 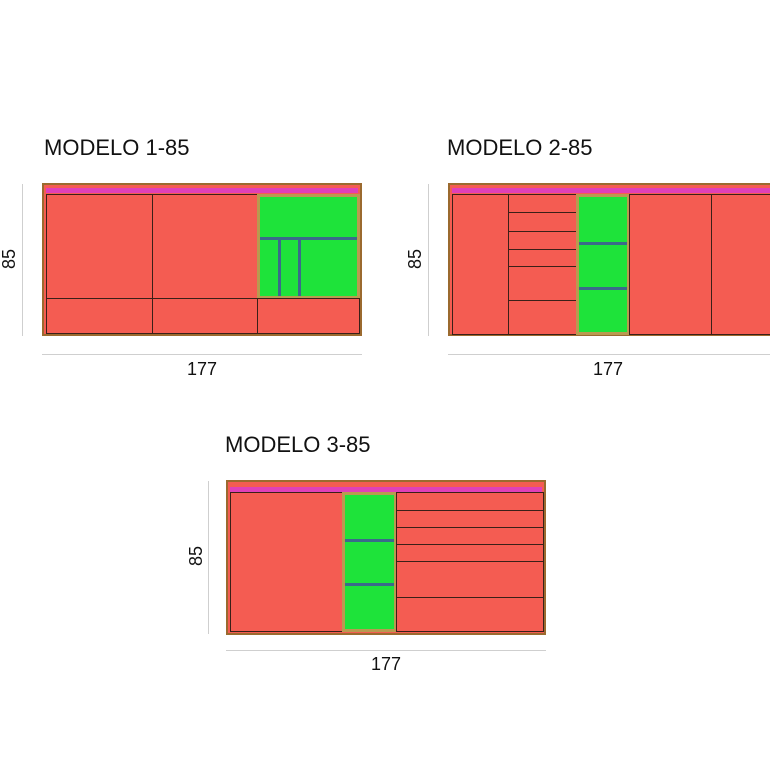 I want to click on model-3-drawer-column, so click(x=470, y=562).